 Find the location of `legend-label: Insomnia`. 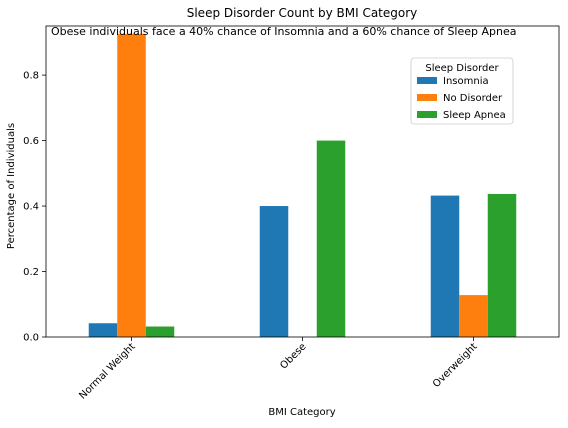

legend-label: Insomnia is located at coordinates (466, 81).